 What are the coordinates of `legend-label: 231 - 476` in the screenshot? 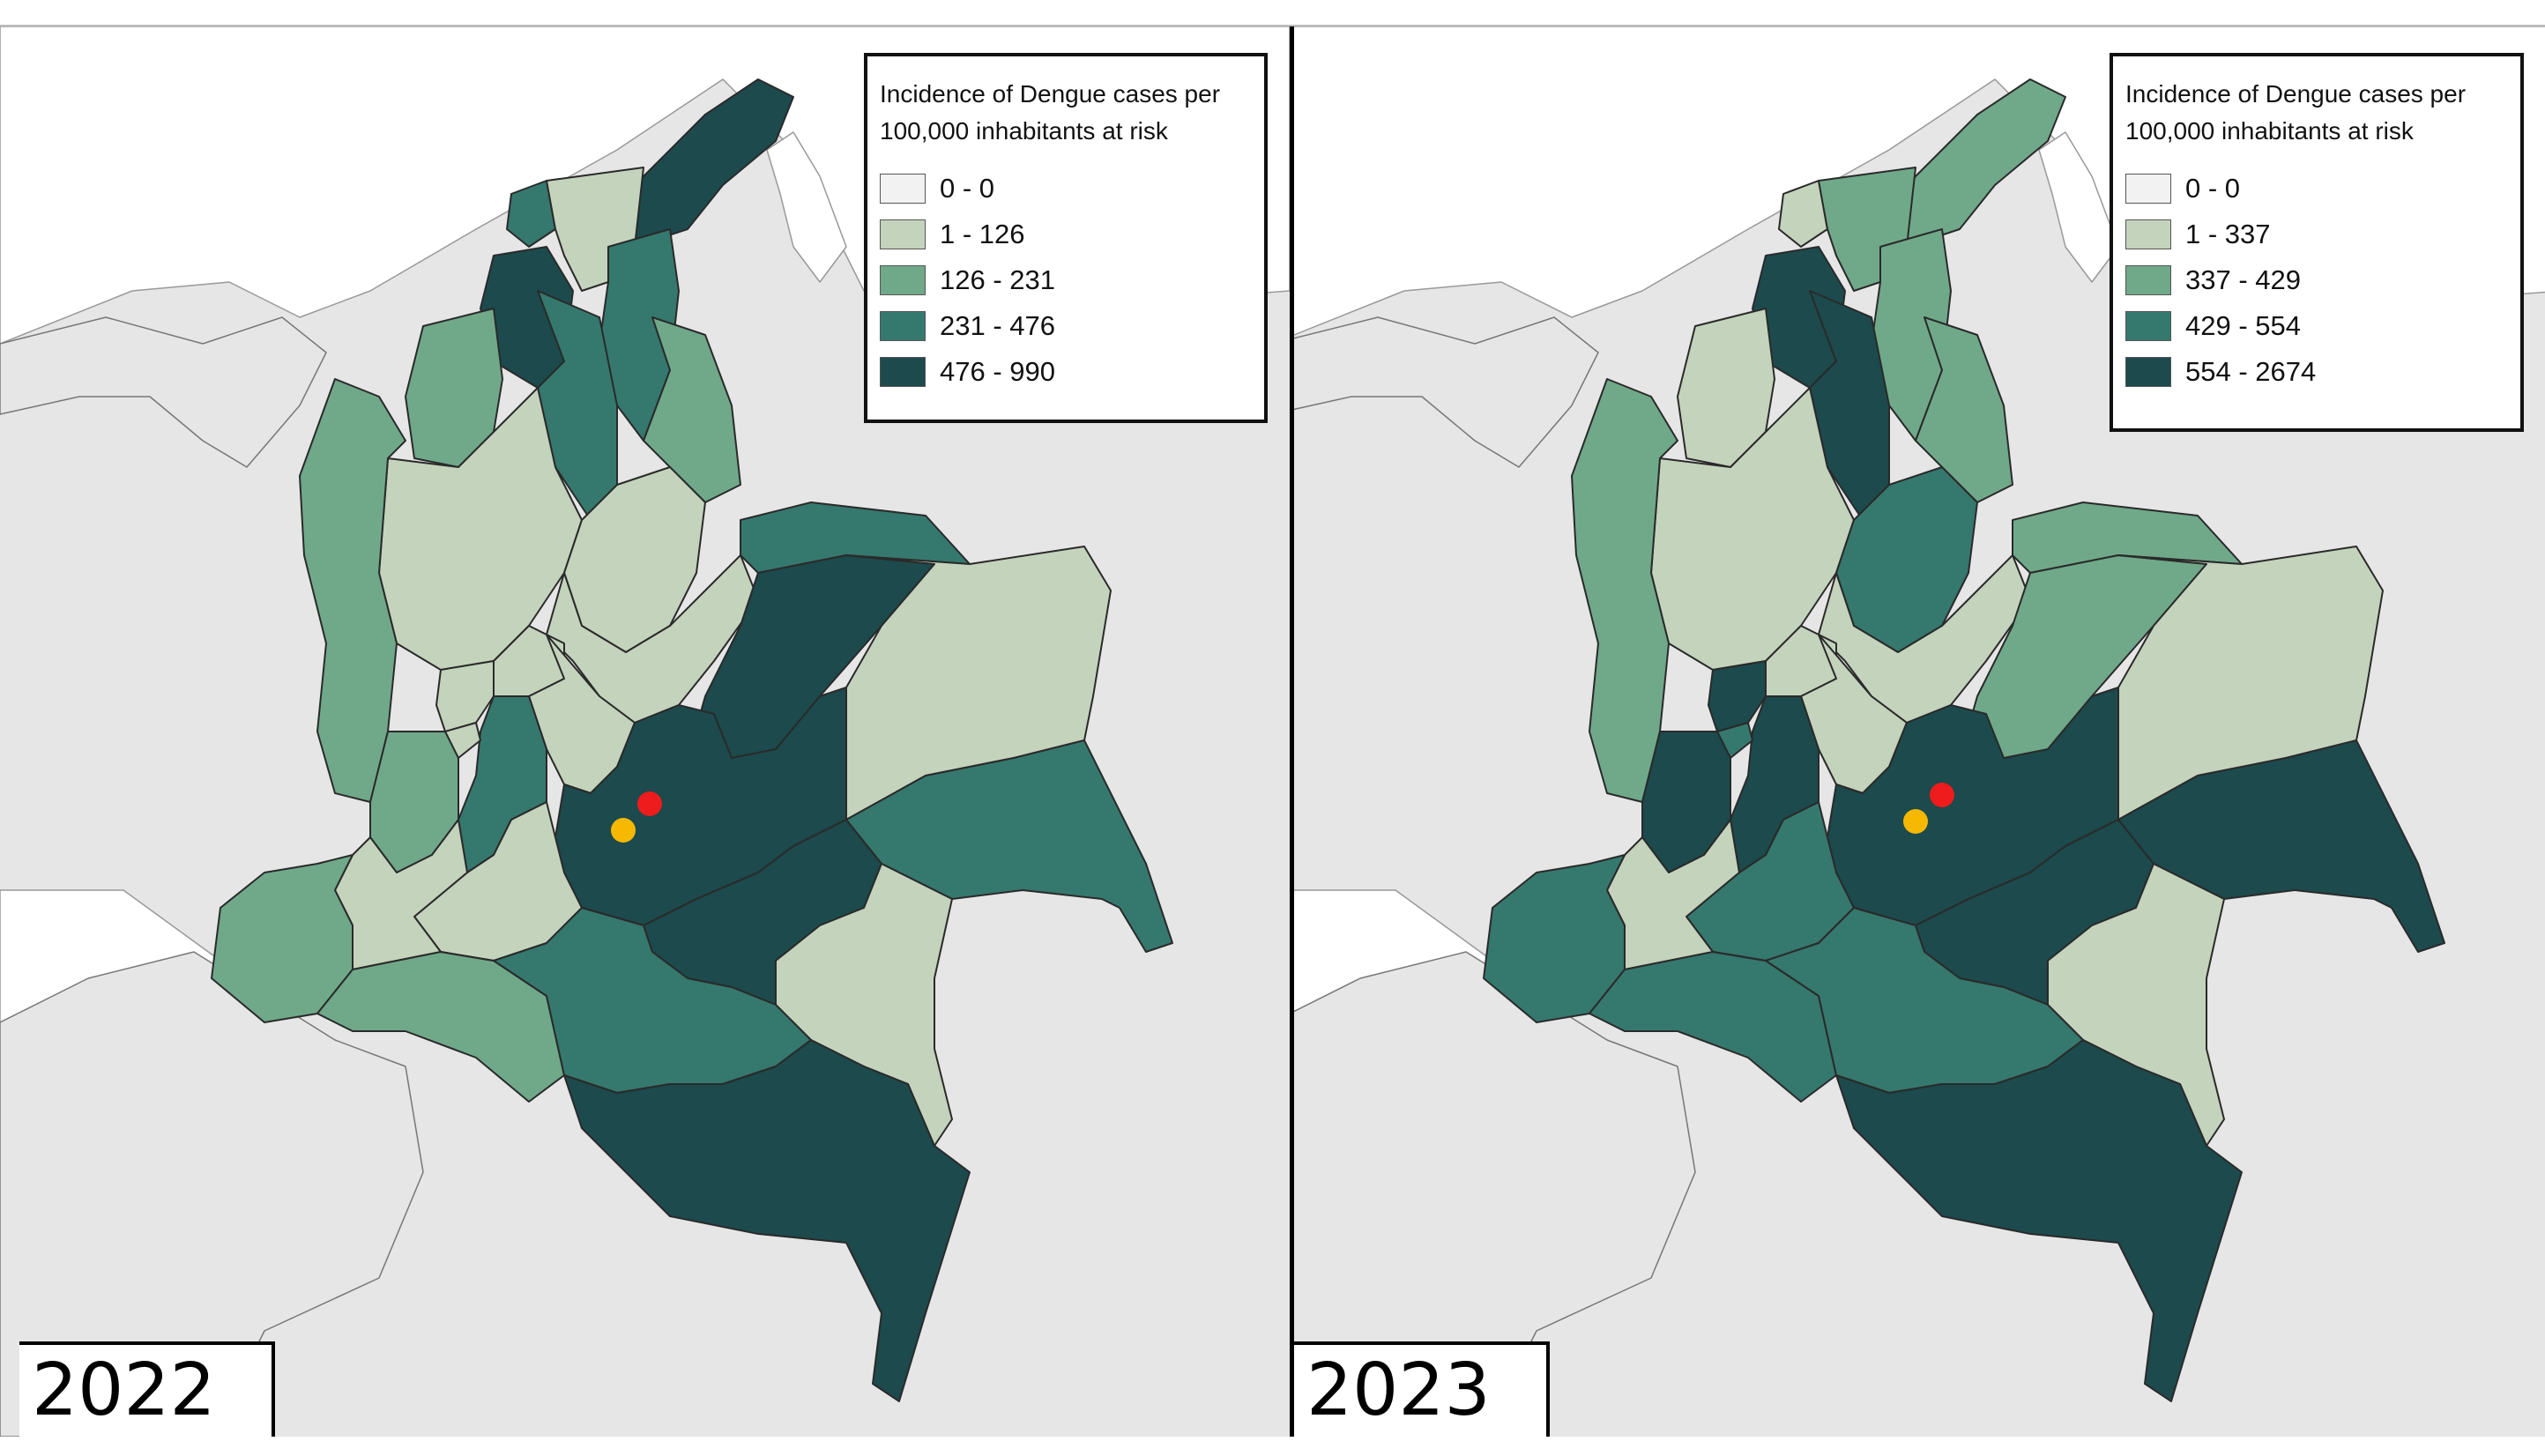 It's located at (997, 325).